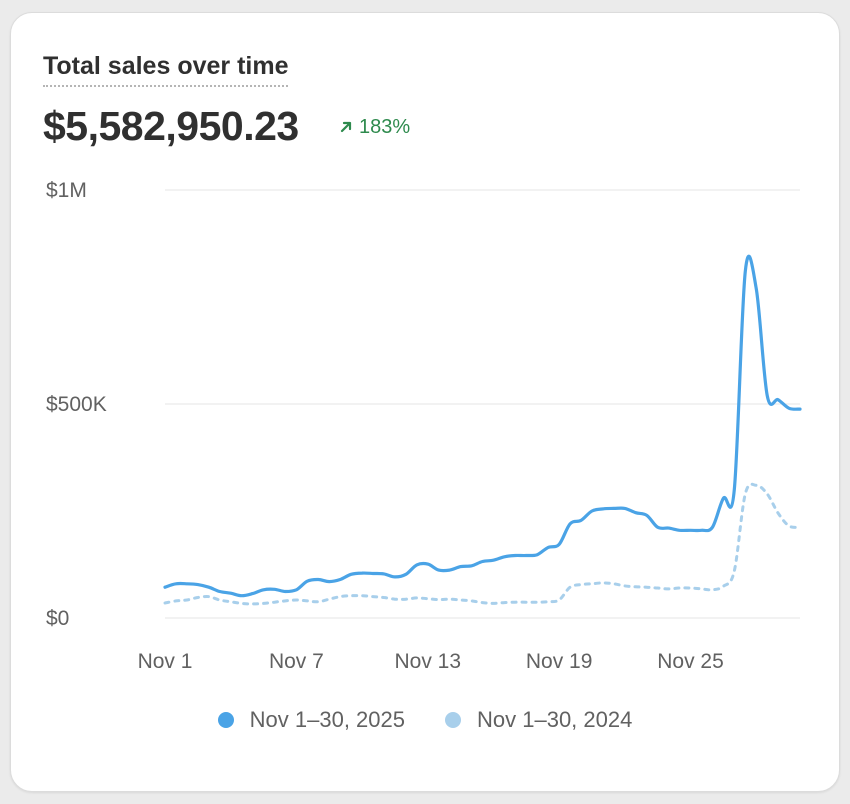 The image size is (850, 804). I want to click on y-tick-label: $500K, so click(76, 404).